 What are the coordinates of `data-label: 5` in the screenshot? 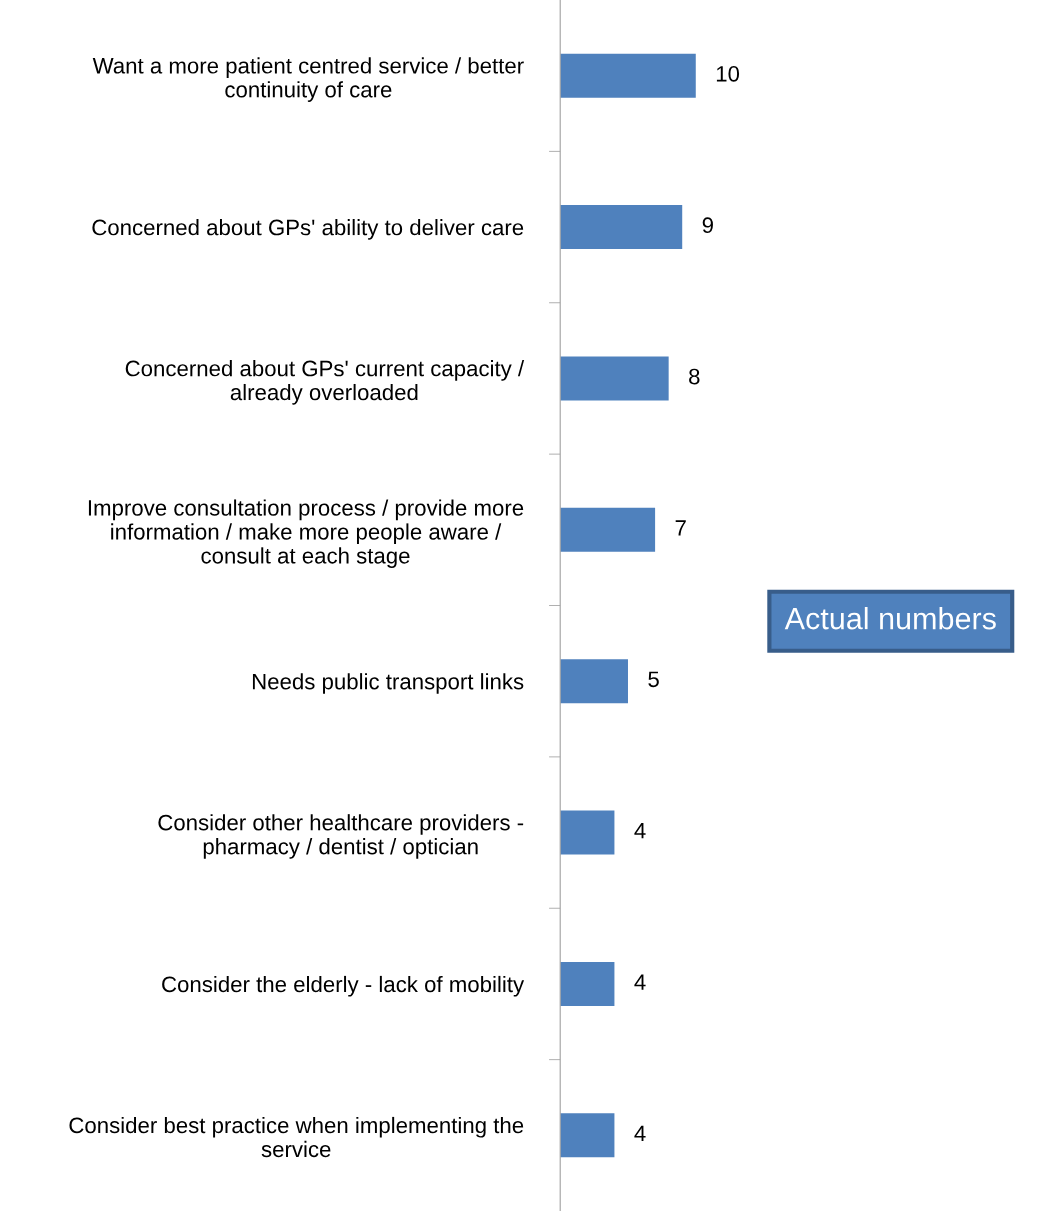 It's located at (653, 679).